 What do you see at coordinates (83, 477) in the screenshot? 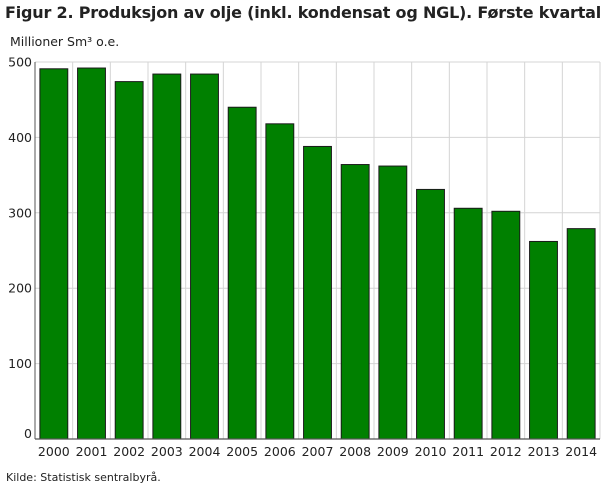
I see `source-note: Kilde: Statistisk sentralbyrå.` at bounding box center [83, 477].